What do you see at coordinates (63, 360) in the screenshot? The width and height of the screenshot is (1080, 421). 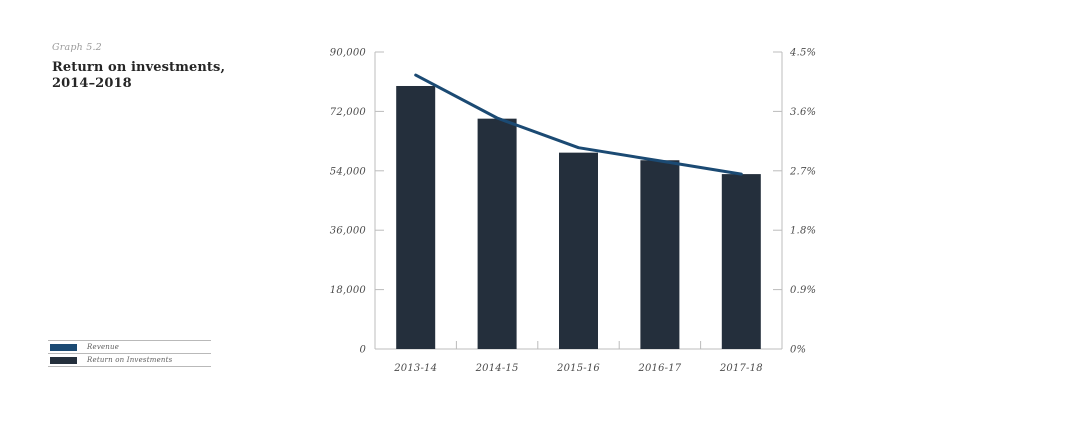 I see `bar-series-swatch` at bounding box center [63, 360].